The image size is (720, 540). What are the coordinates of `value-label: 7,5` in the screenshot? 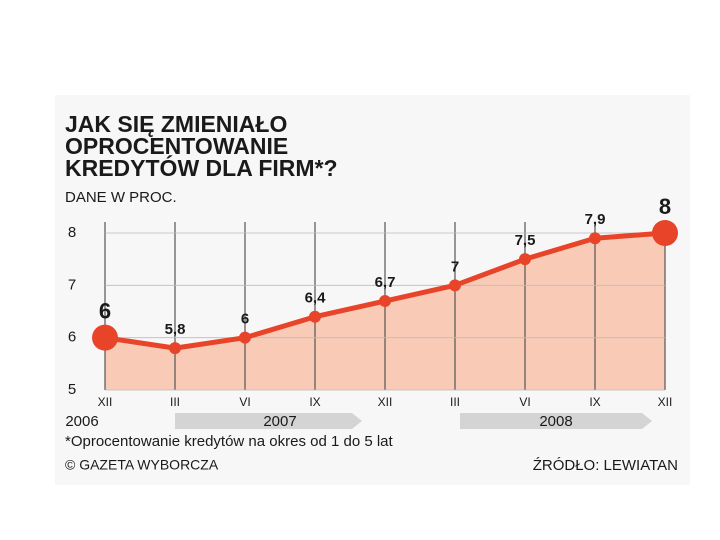 It's located at (525, 240).